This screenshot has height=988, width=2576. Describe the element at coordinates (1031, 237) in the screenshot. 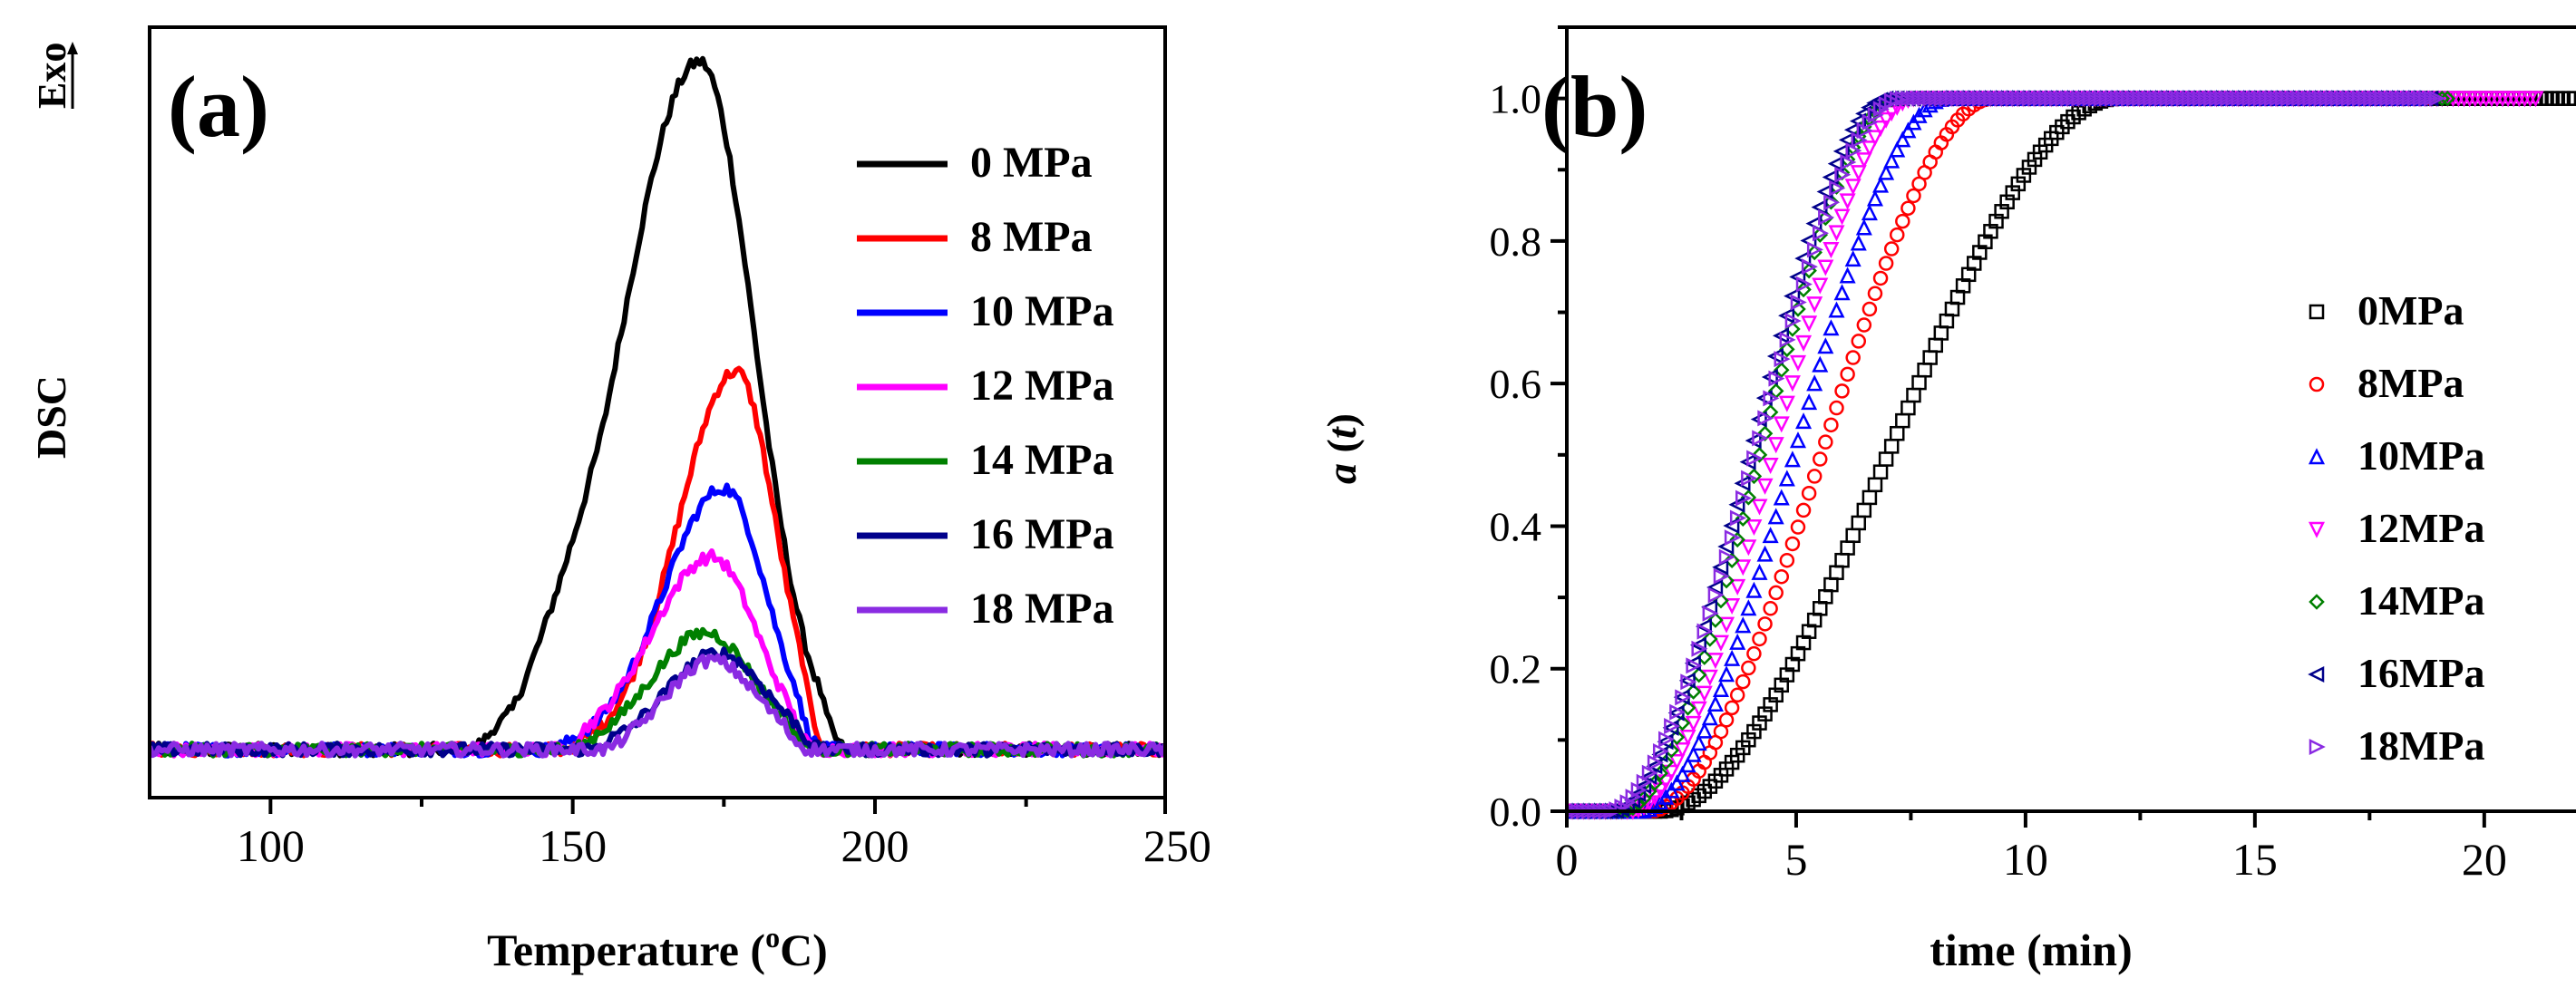

I see `panel-a-legend-label-1: 8 MPa` at that location.